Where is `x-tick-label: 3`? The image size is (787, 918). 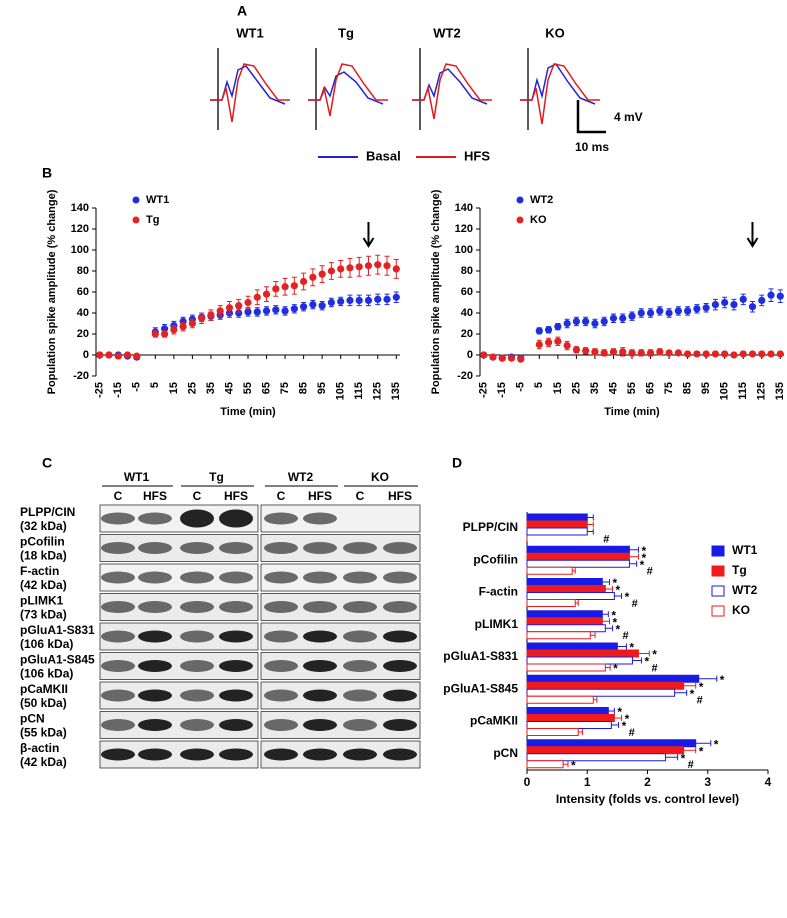 x-tick-label: 3 is located at coordinates (707, 782).